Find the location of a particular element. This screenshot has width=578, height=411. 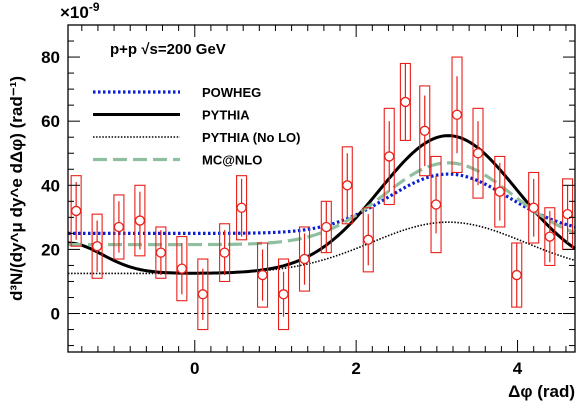

y-tick-label: 20 is located at coordinates (50, 249).